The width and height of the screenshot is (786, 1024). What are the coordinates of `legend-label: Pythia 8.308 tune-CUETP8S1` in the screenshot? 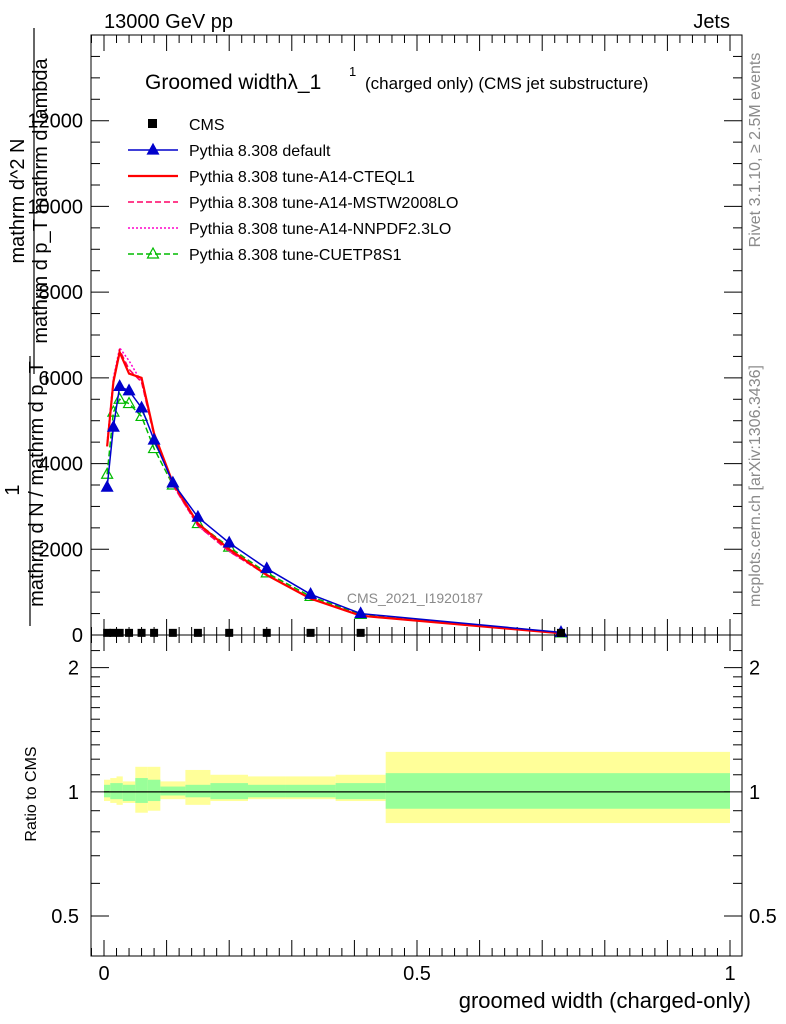 It's located at (295, 255).